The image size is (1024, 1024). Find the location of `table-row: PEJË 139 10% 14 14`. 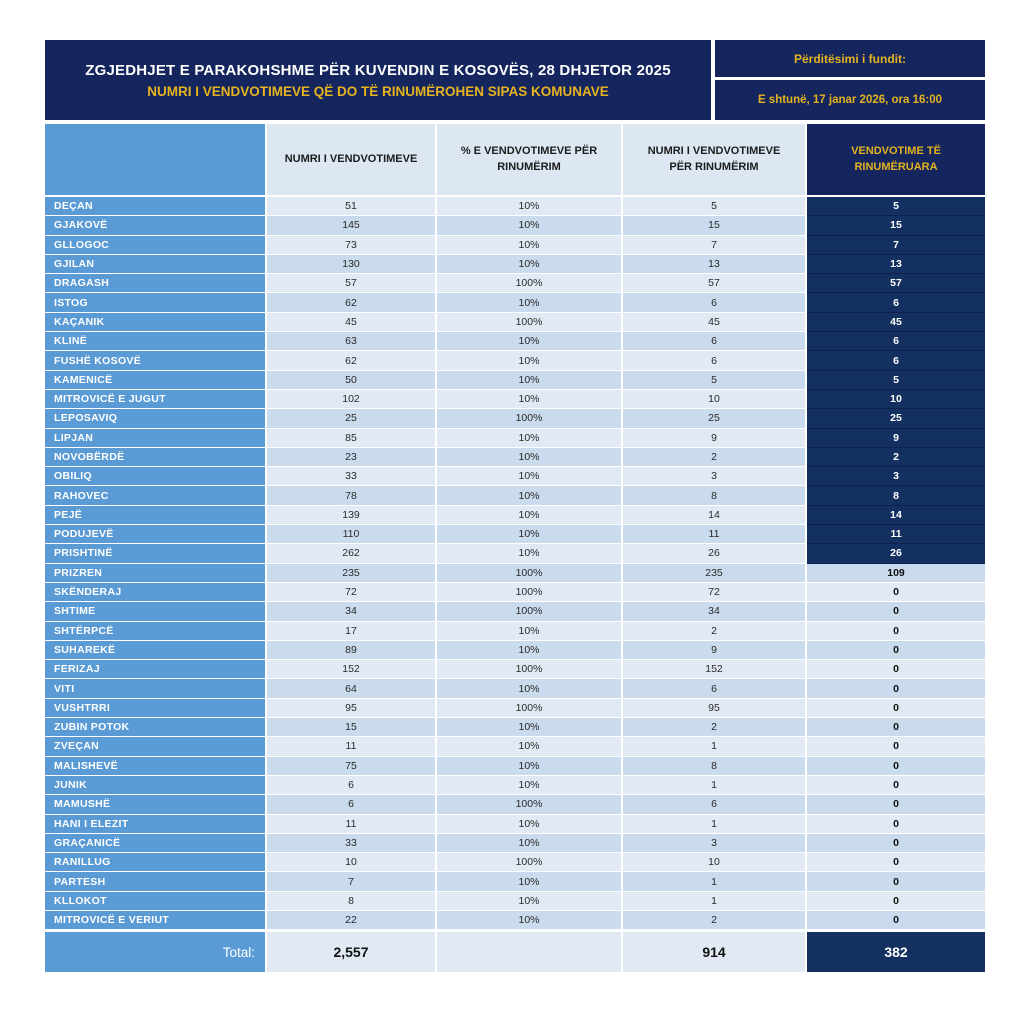

table-row: PEJË 139 10% 14 14 is located at coordinates (515, 515).